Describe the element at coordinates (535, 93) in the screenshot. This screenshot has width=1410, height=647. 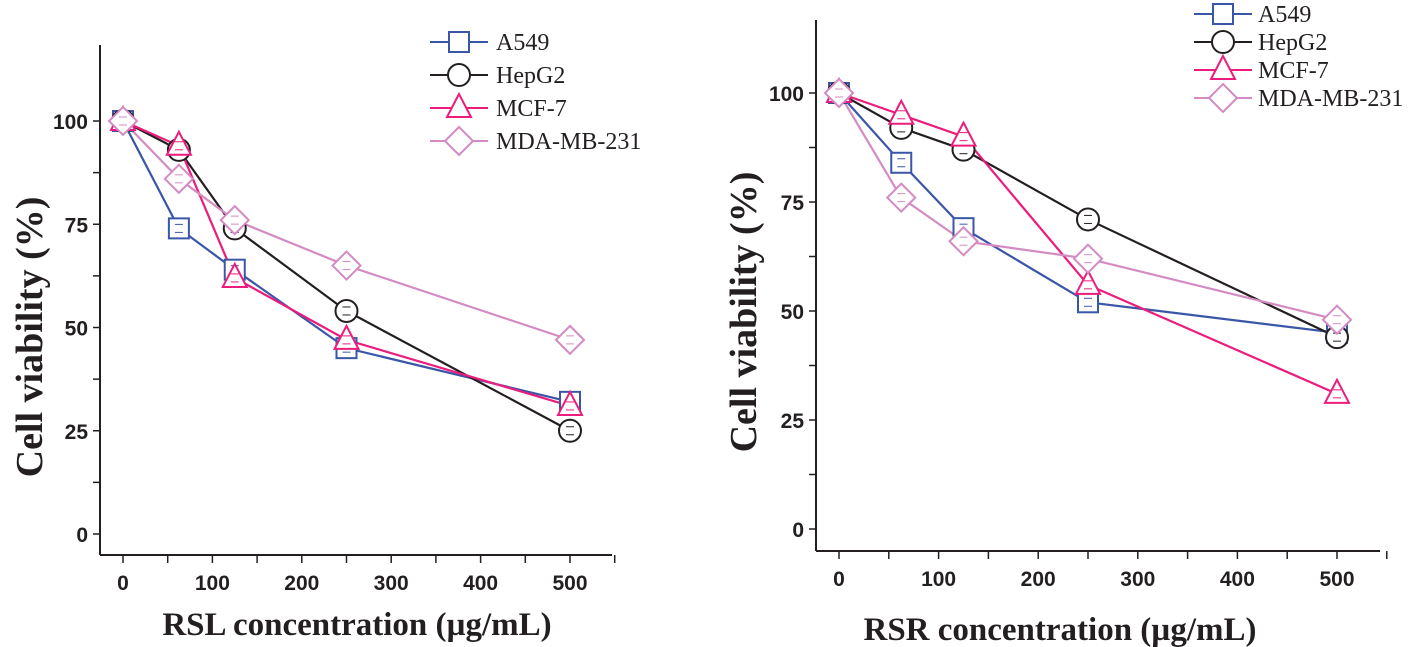
I see `legend: A549 HepG2 MCF-7 MDA-MB-231` at that location.